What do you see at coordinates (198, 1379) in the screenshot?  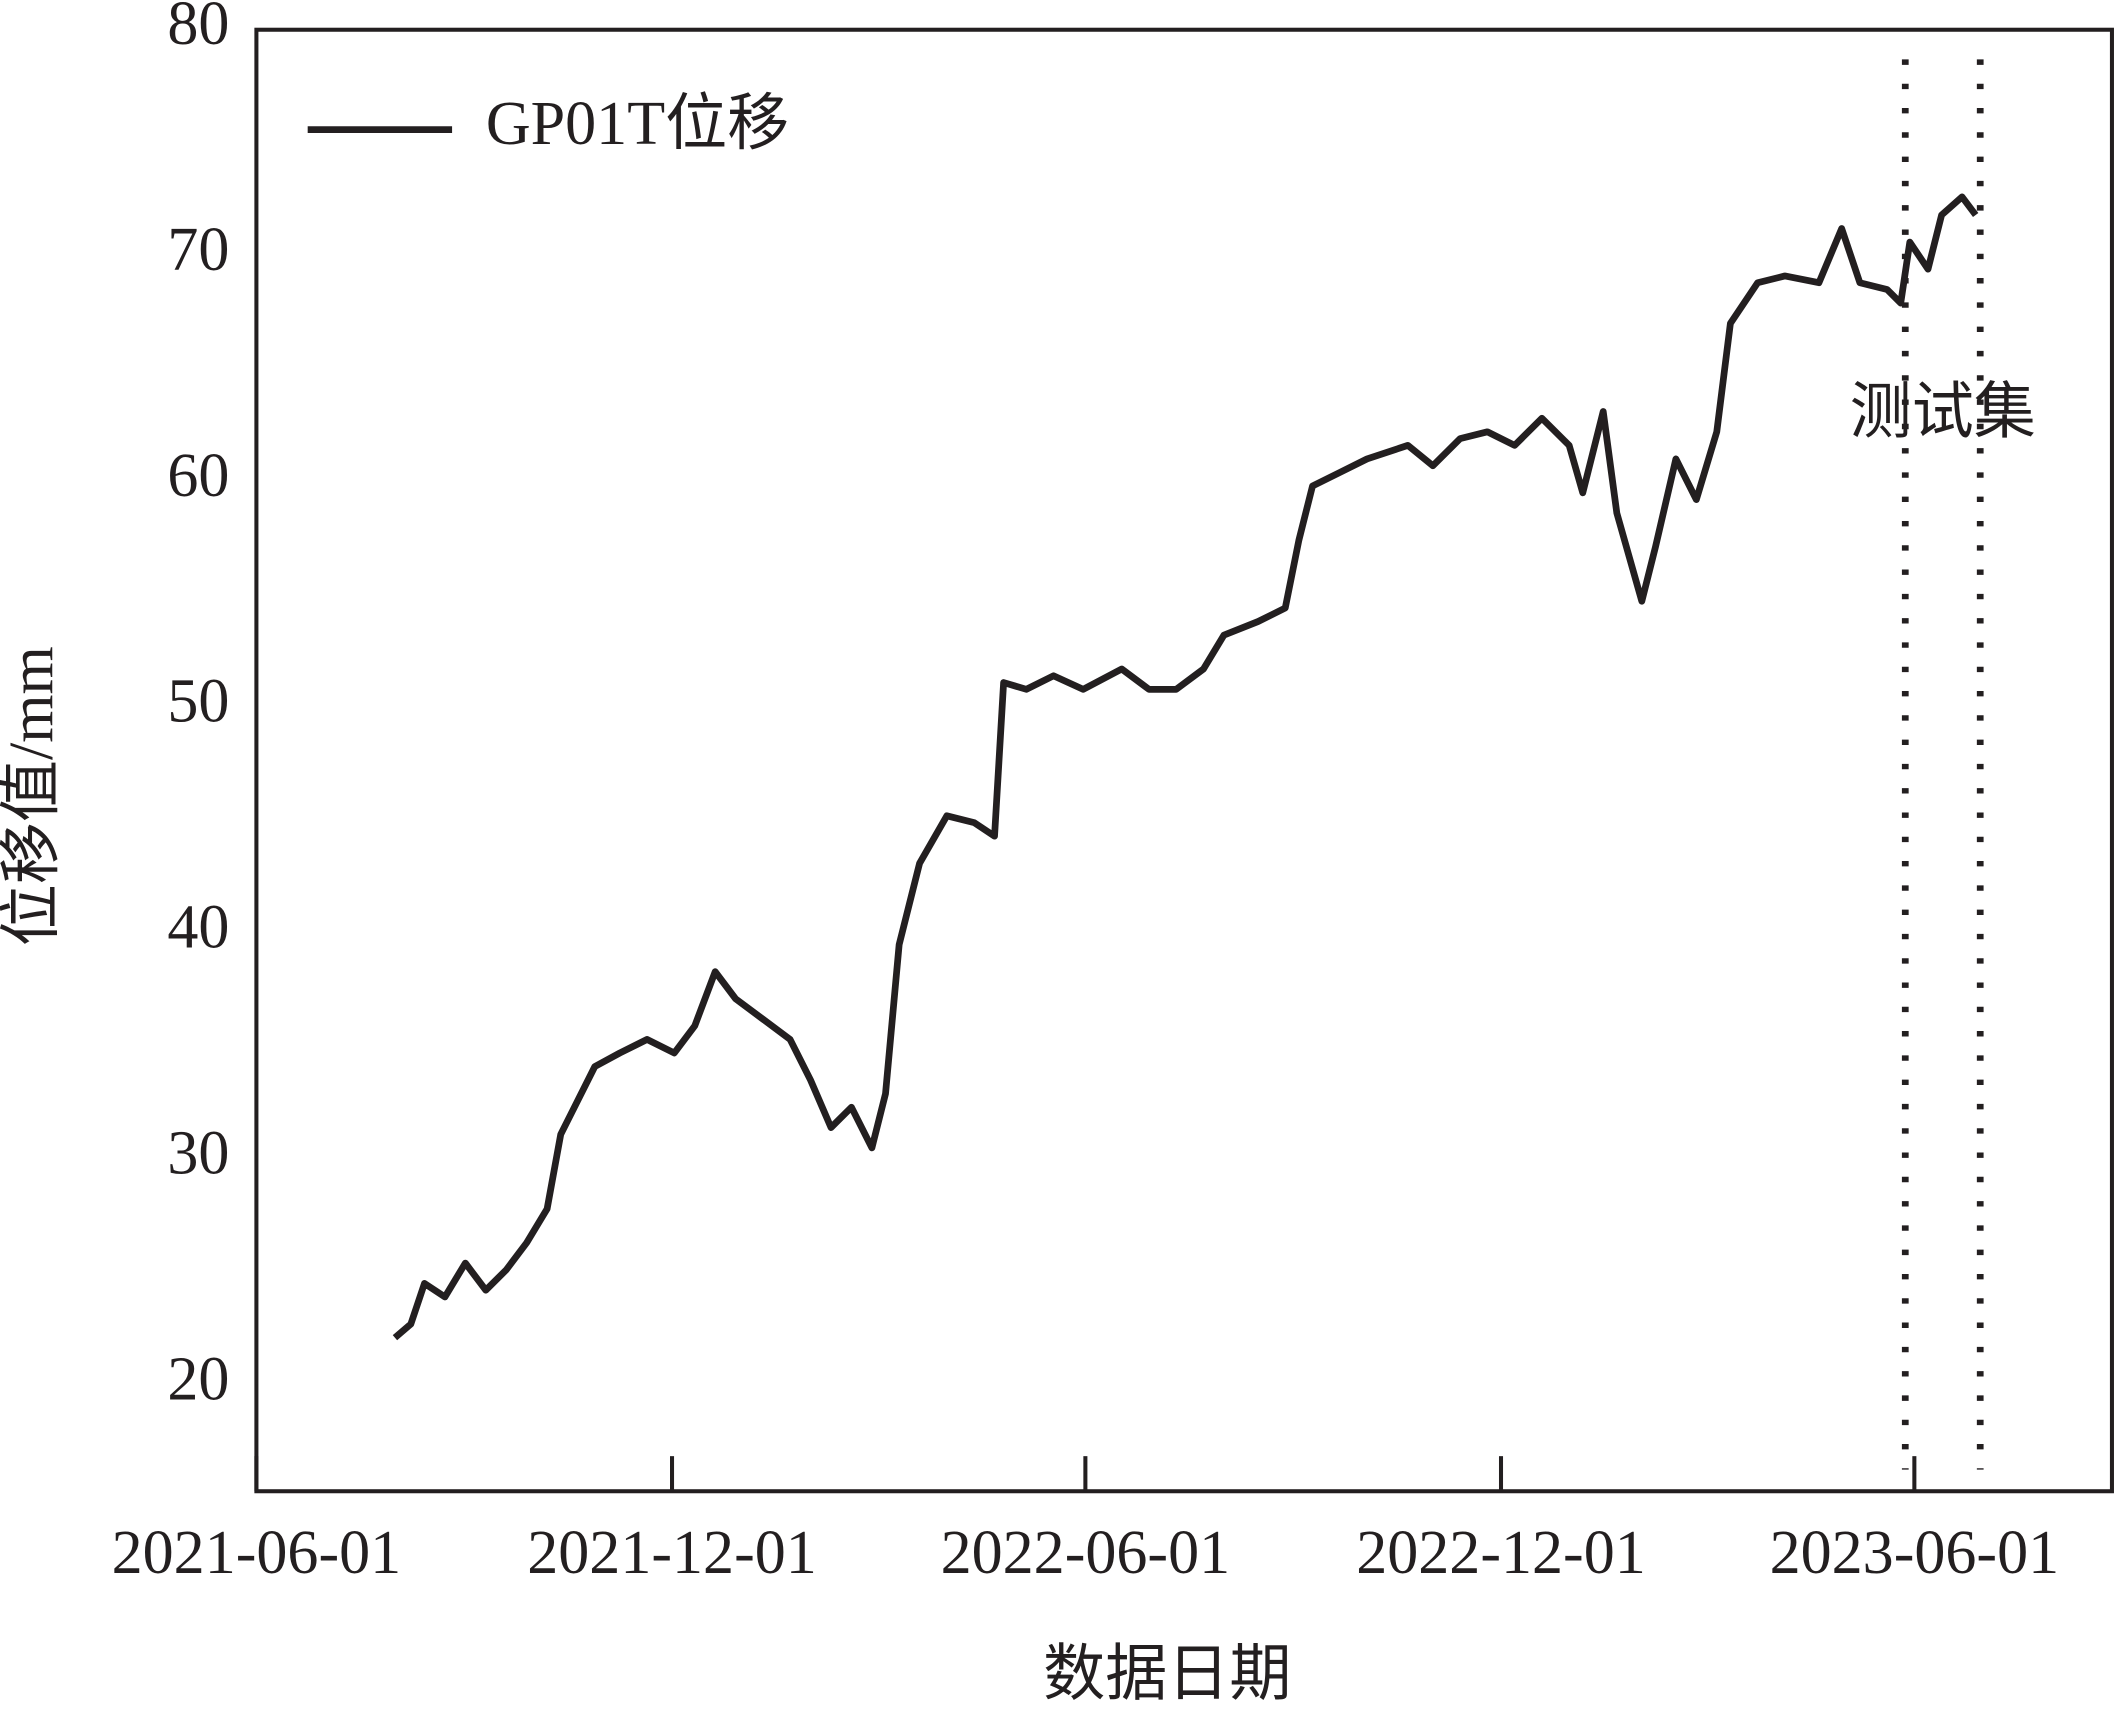 I see `y-tick-label: 20` at bounding box center [198, 1379].